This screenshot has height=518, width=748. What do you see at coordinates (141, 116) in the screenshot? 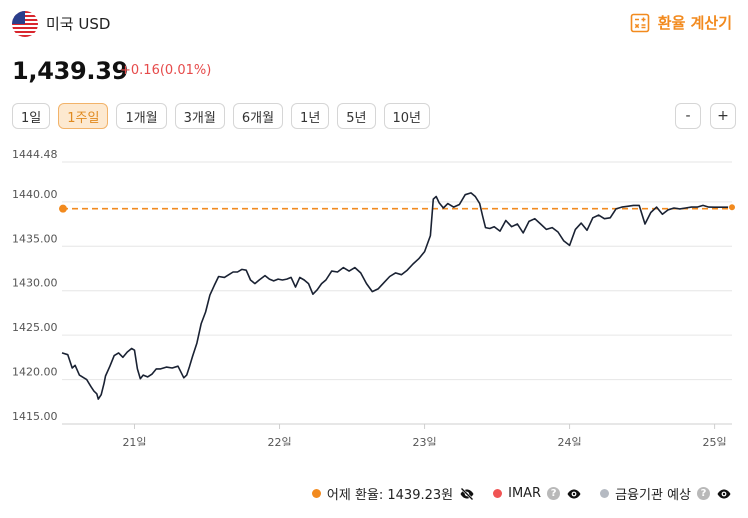
I see `period-1m-button: 1개월` at bounding box center [141, 116].